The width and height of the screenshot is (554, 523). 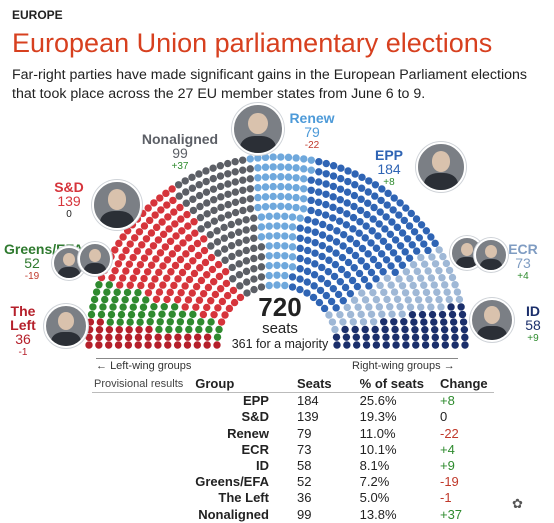 I want to click on label-the-left-name: The Left, so click(x=23, y=318).